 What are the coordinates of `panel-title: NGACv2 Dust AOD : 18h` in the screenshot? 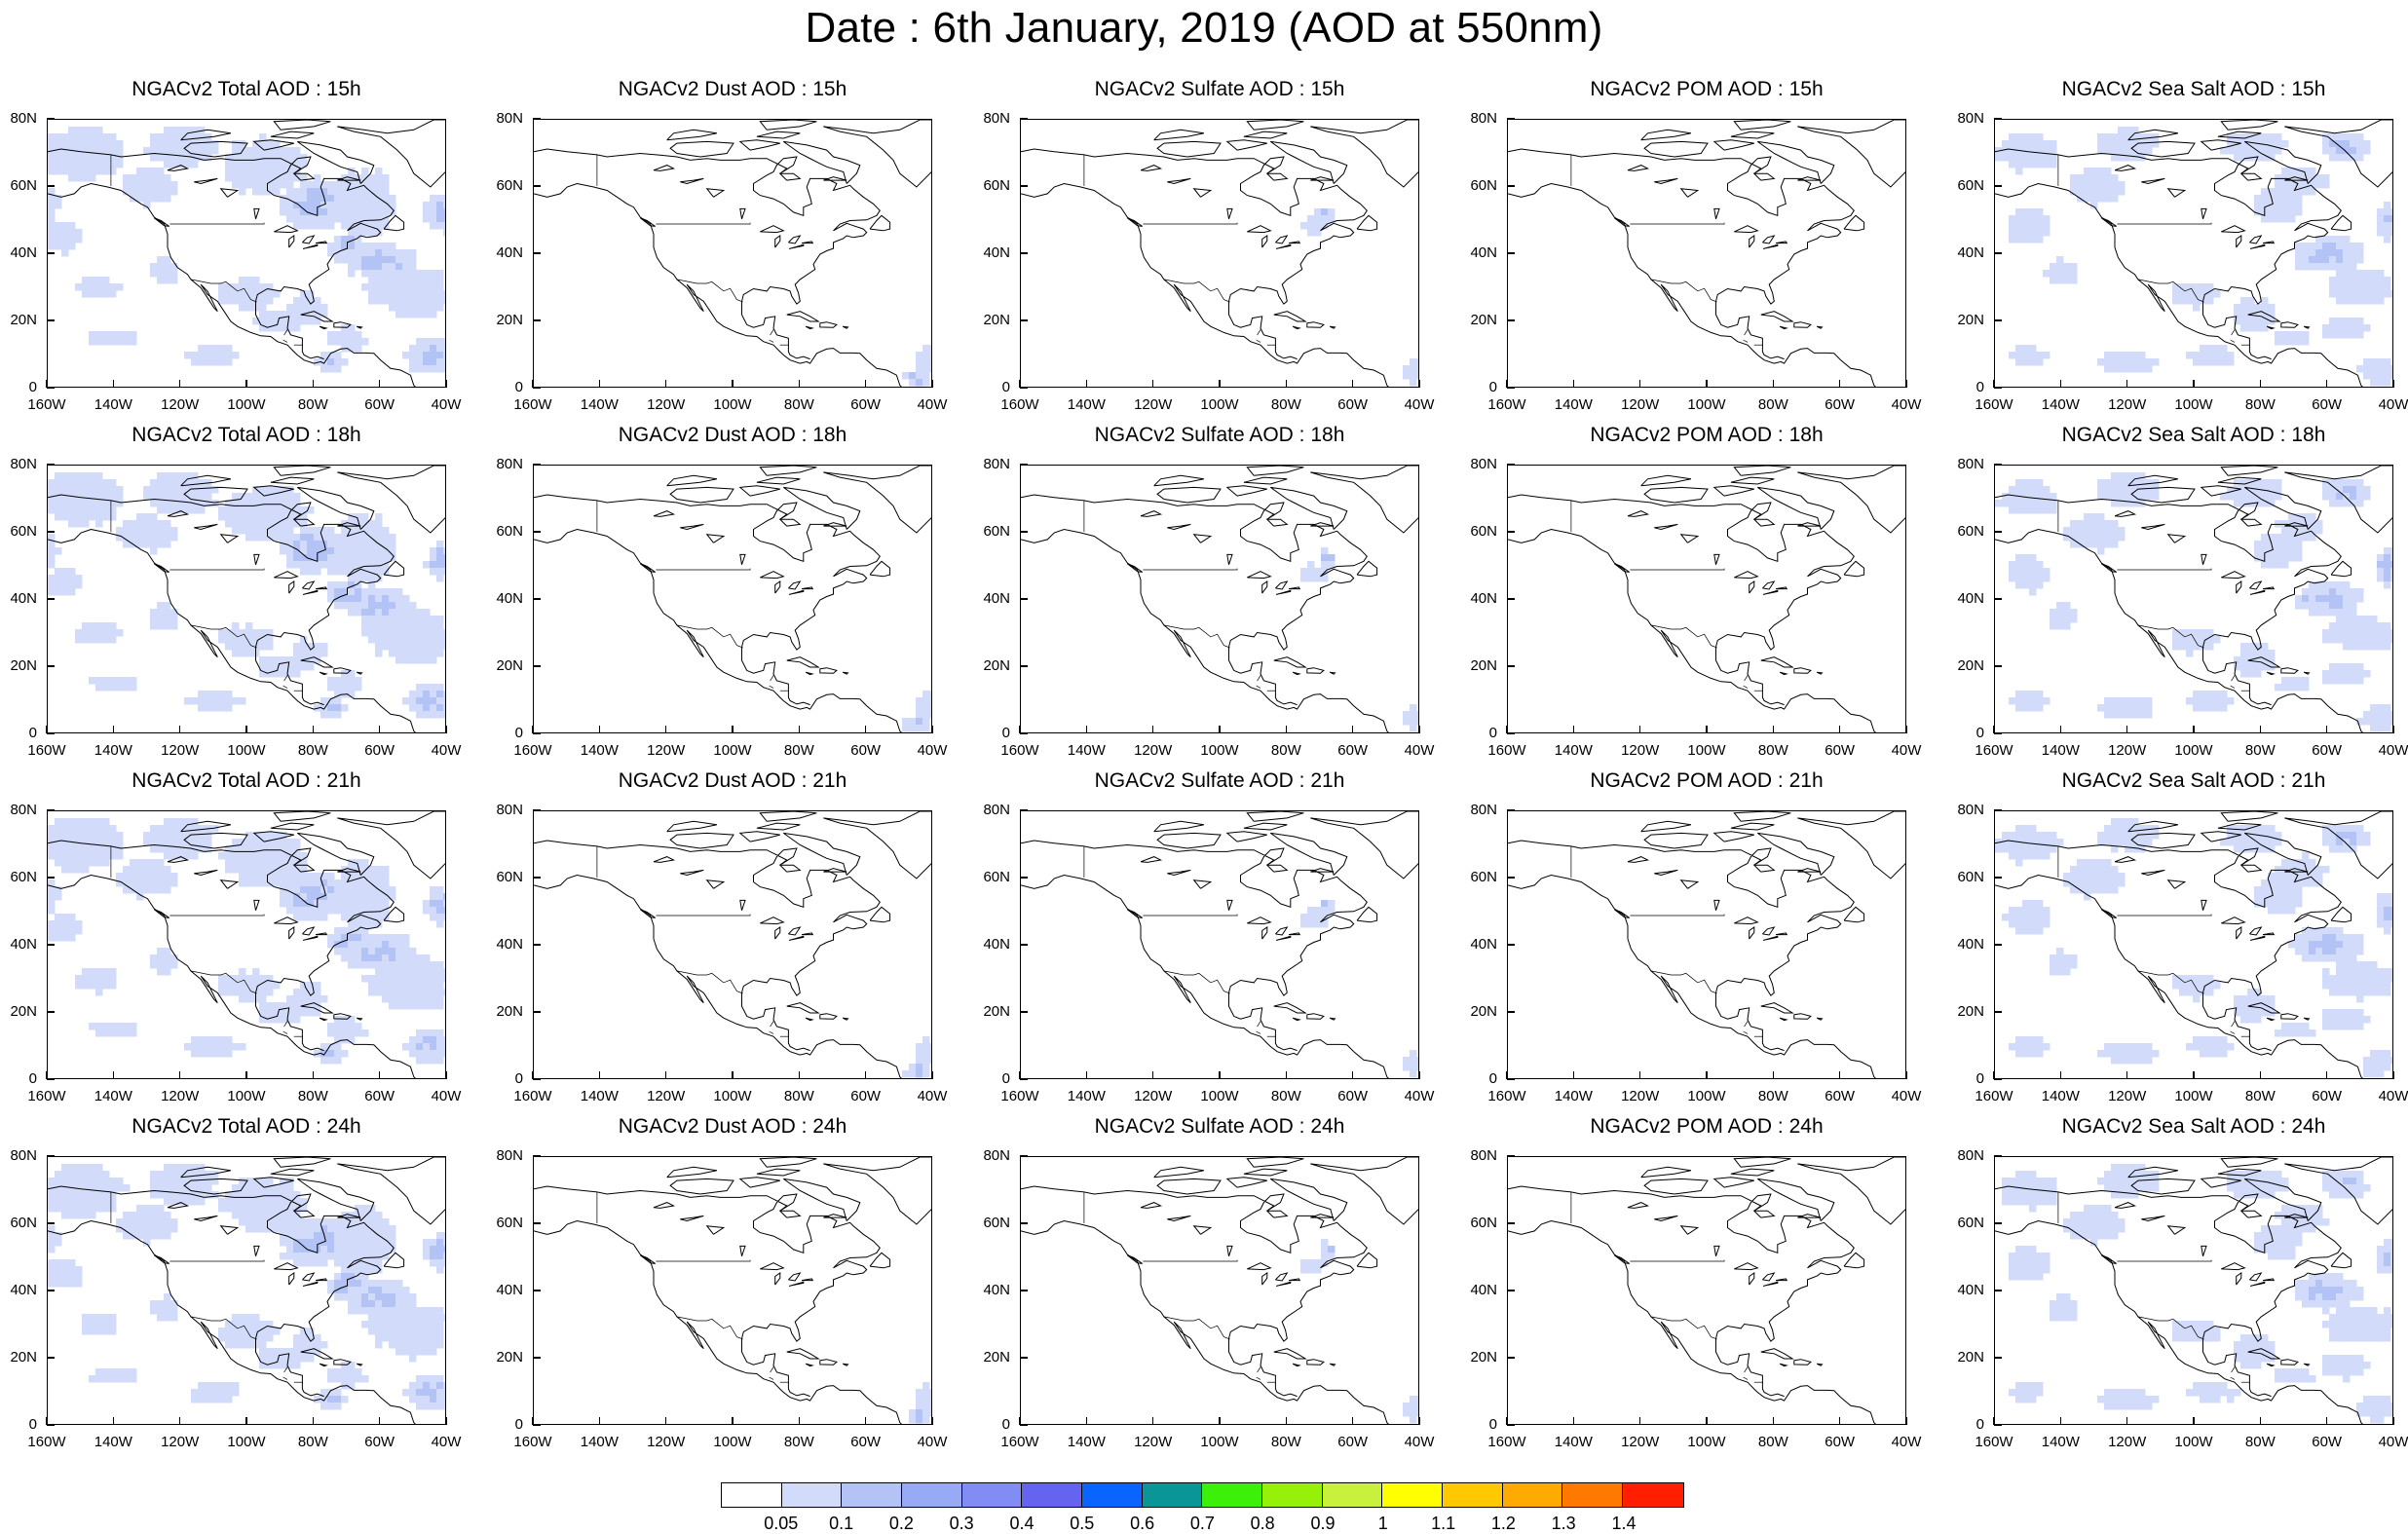 It's located at (732, 435).